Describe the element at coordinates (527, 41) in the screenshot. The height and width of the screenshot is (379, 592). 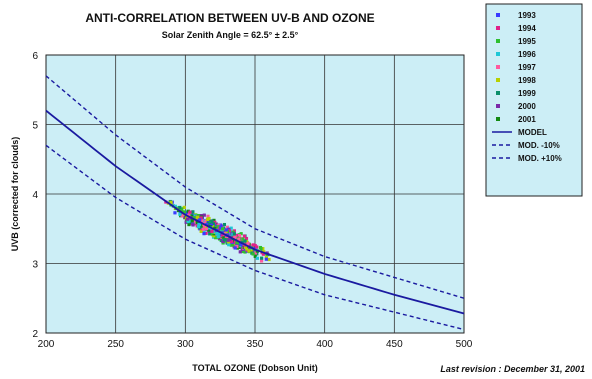
I see `legend-label: 1995` at that location.